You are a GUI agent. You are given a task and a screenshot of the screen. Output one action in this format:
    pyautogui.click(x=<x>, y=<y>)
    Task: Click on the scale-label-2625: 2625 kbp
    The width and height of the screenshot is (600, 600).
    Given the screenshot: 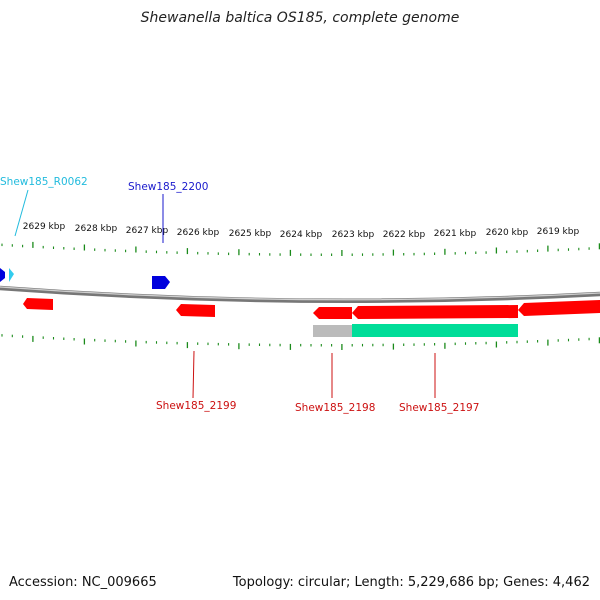 What is the action you would take?
    pyautogui.click(x=250, y=234)
    